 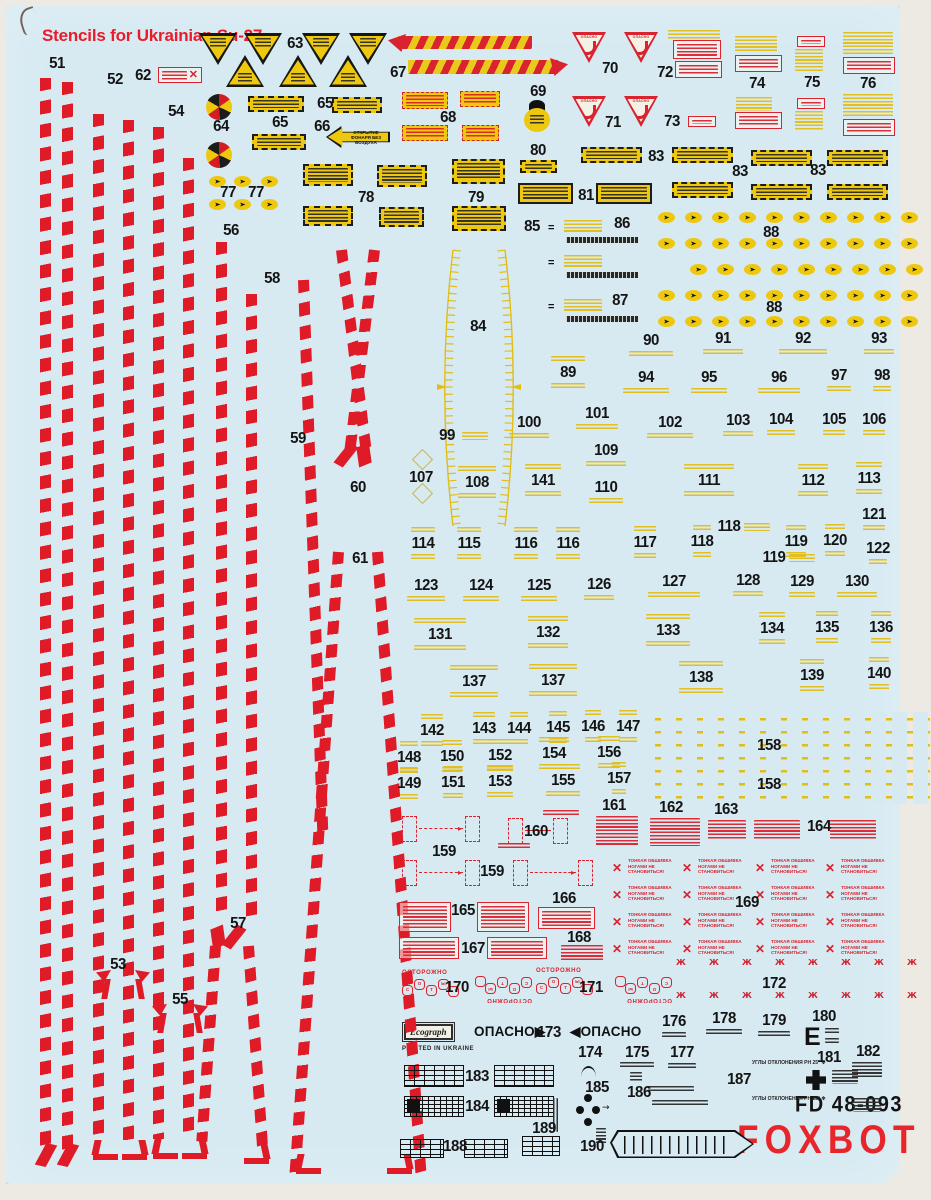 I want to click on decal-number-label: 182, so click(x=868, y=1051).